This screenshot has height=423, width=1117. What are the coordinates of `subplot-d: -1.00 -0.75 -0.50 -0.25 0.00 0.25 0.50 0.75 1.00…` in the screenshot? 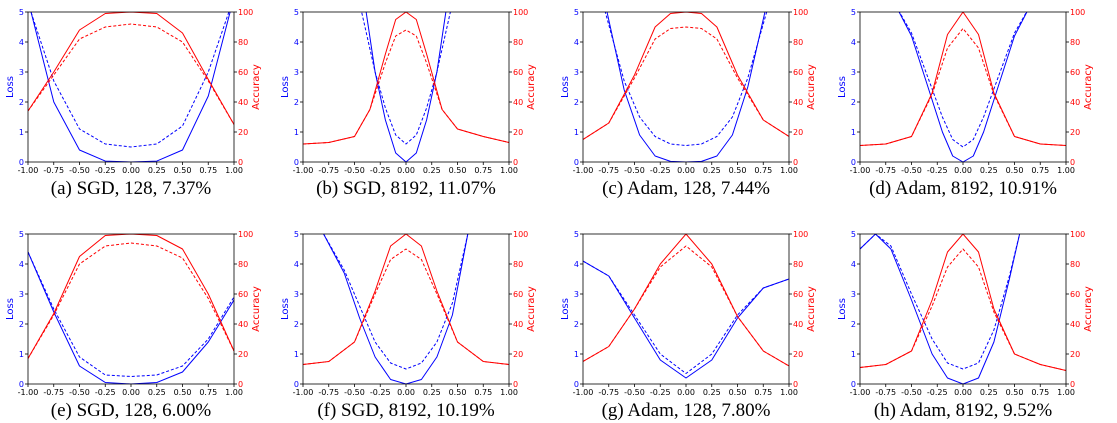 It's located at (965, 103).